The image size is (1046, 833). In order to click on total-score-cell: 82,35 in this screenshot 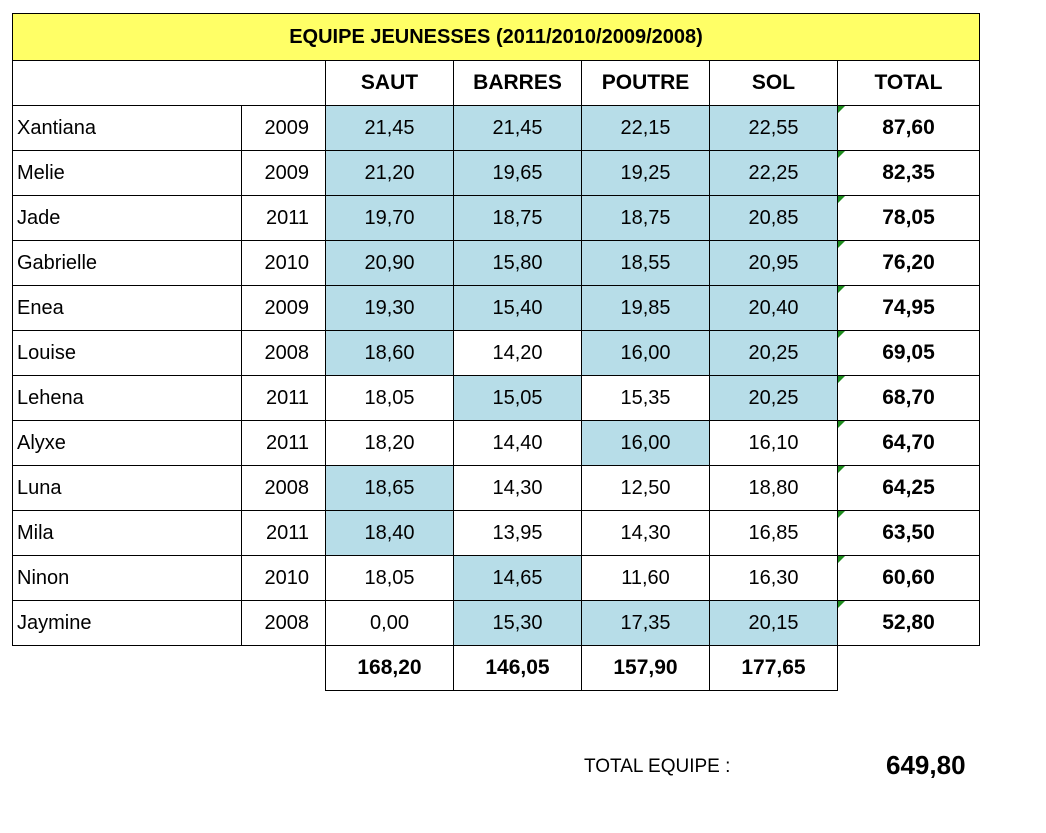, I will do `click(908, 173)`.